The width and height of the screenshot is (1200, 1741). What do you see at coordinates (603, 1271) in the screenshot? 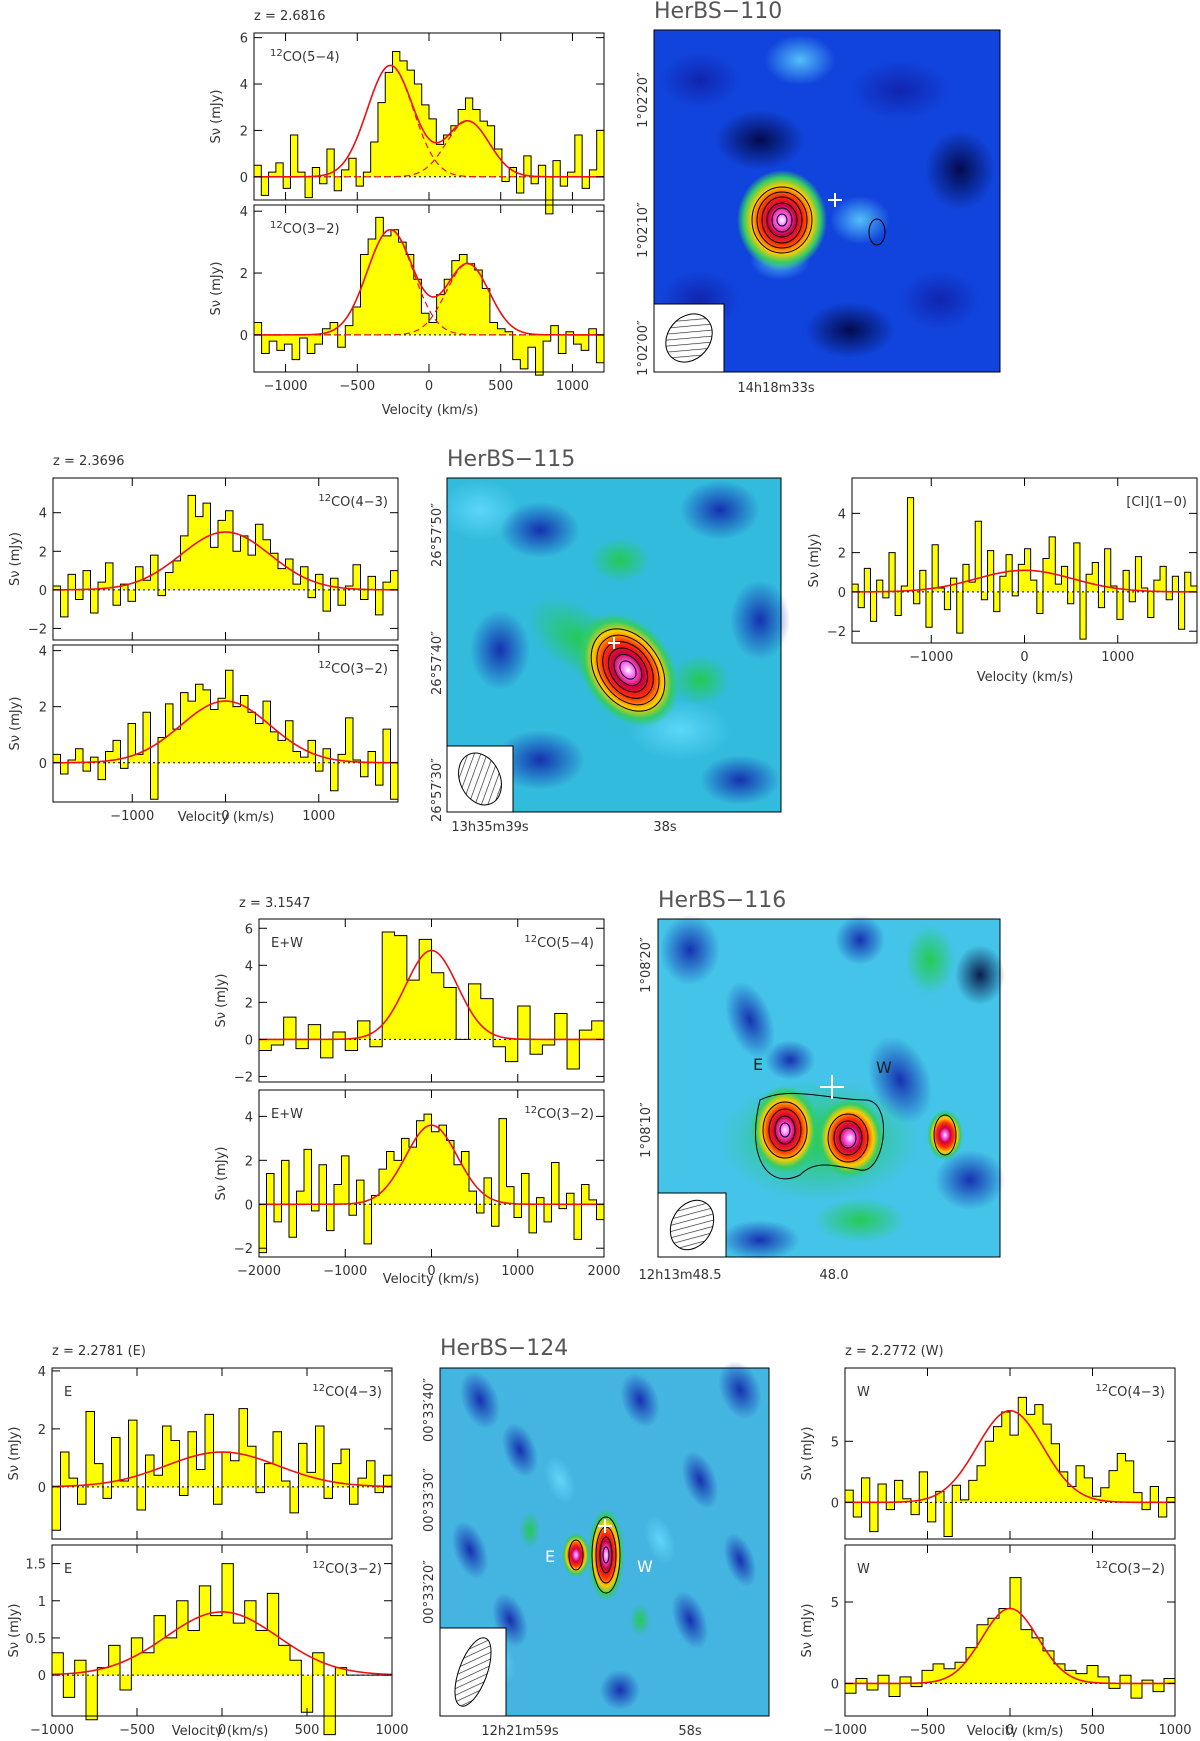
I see `x-tick-label: 2000` at bounding box center [603, 1271].